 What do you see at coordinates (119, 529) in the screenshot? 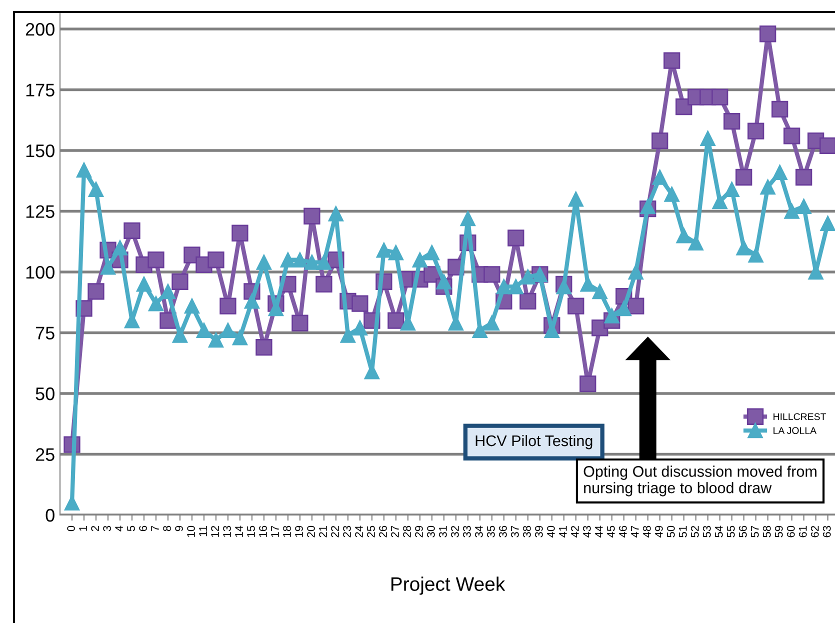
I see `x-tick-label: 4` at bounding box center [119, 529].